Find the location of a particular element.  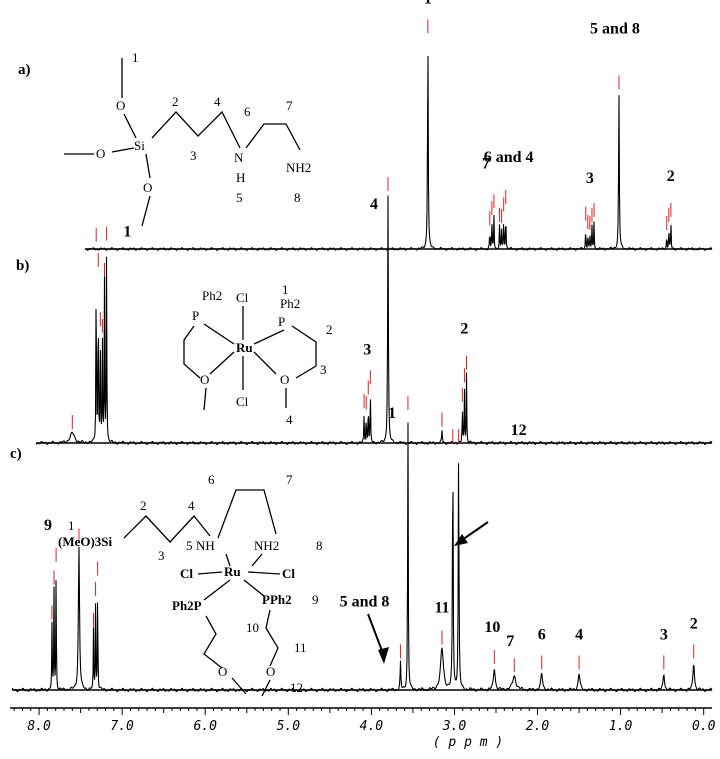

struct-c-atom-PPh2: PPh2 is located at coordinates (277, 599).